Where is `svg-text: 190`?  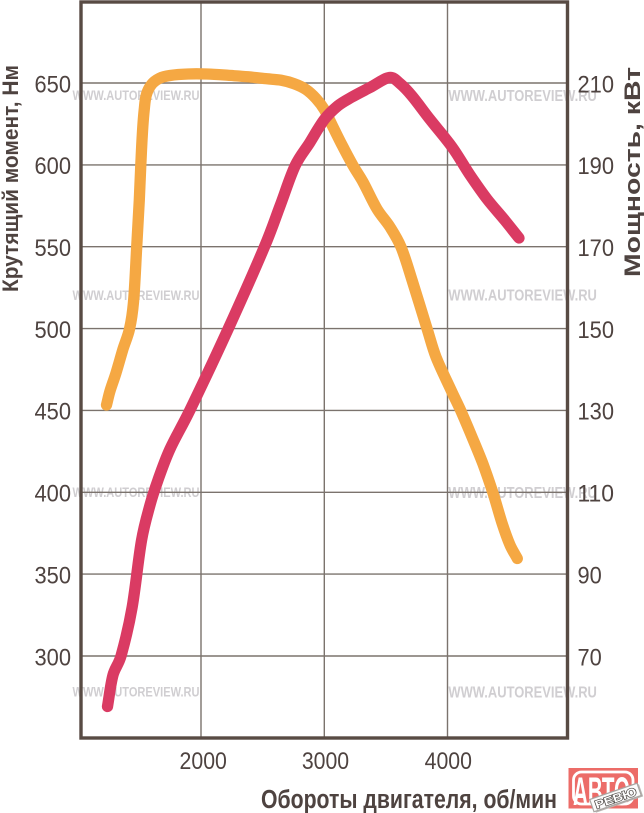 svg-text: 190 is located at coordinates (596, 166).